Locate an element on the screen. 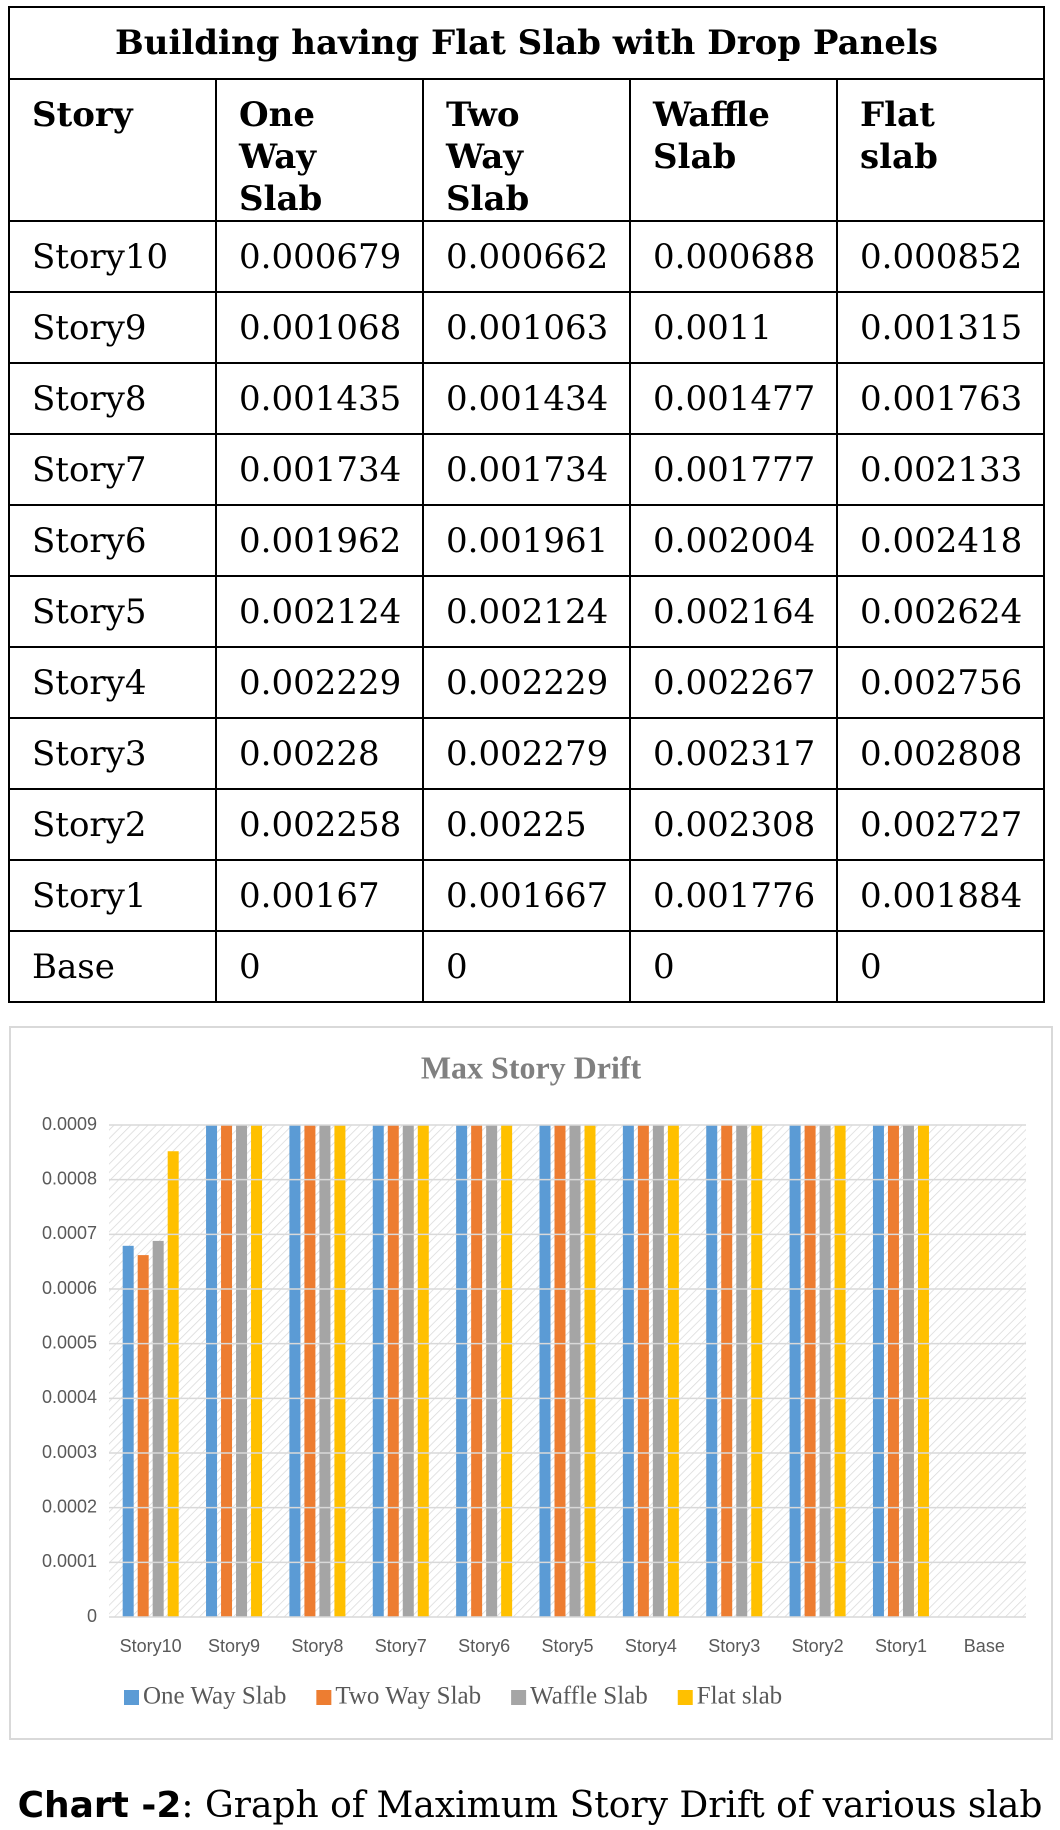 This screenshot has height=1830, width=1060. table-cell: 0.002808 is located at coordinates (940, 753).